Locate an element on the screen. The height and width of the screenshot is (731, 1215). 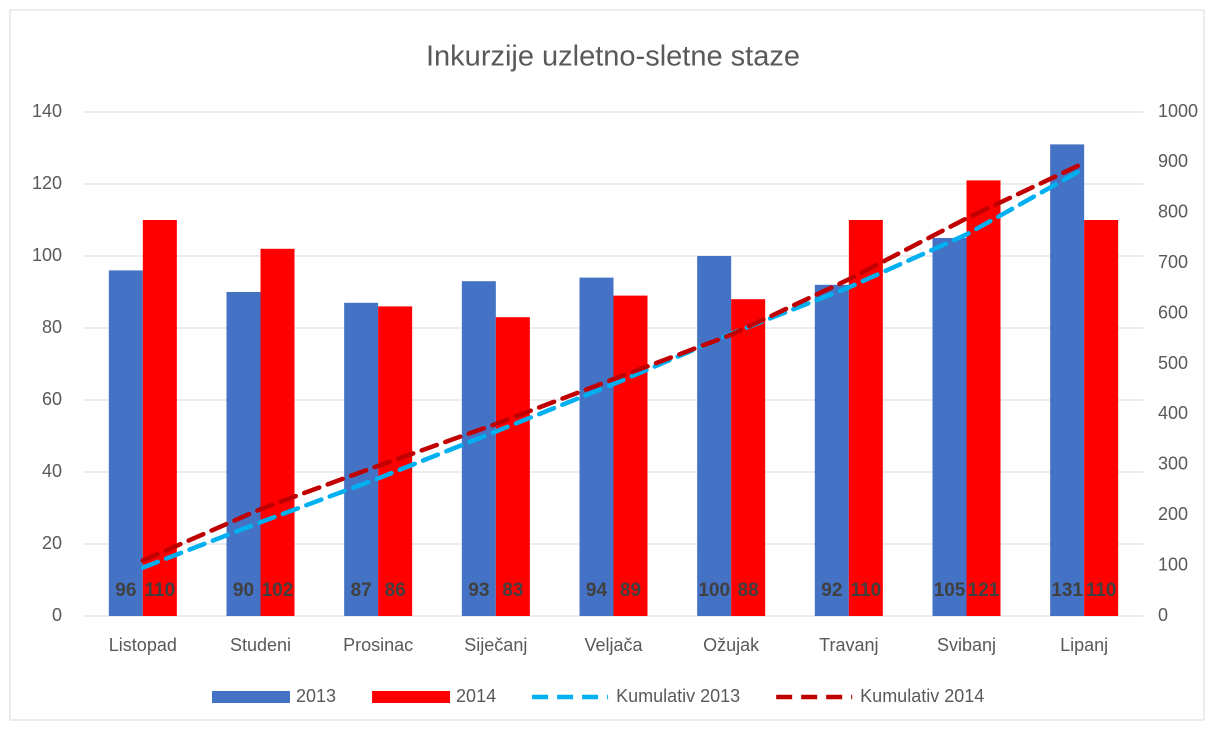
y-tick-label: 140 is located at coordinates (47, 111).